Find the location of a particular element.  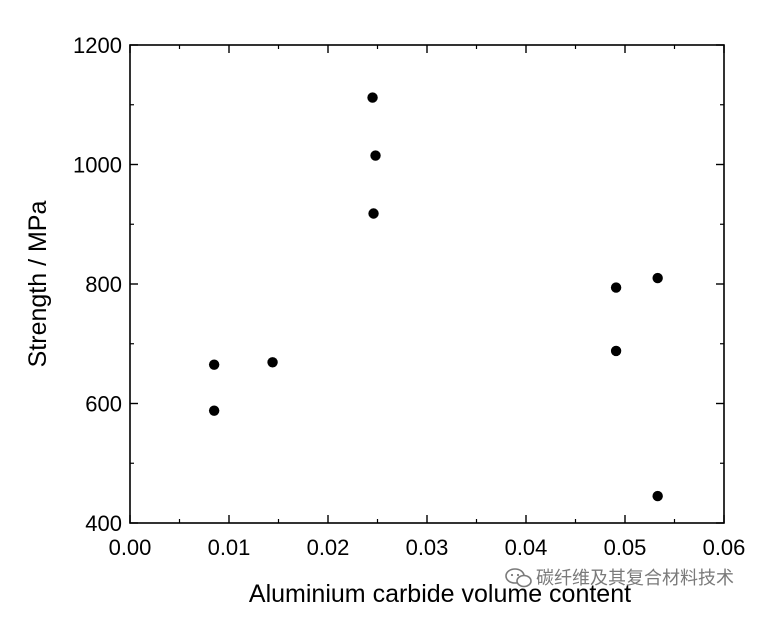

x-tick-label: 0.04 is located at coordinates (526, 547).